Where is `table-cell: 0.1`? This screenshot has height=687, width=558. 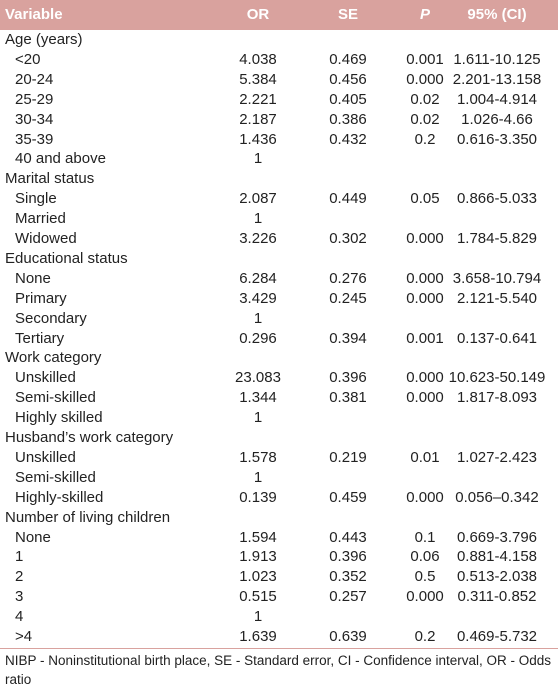
table-cell: 0.1 is located at coordinates (425, 537).